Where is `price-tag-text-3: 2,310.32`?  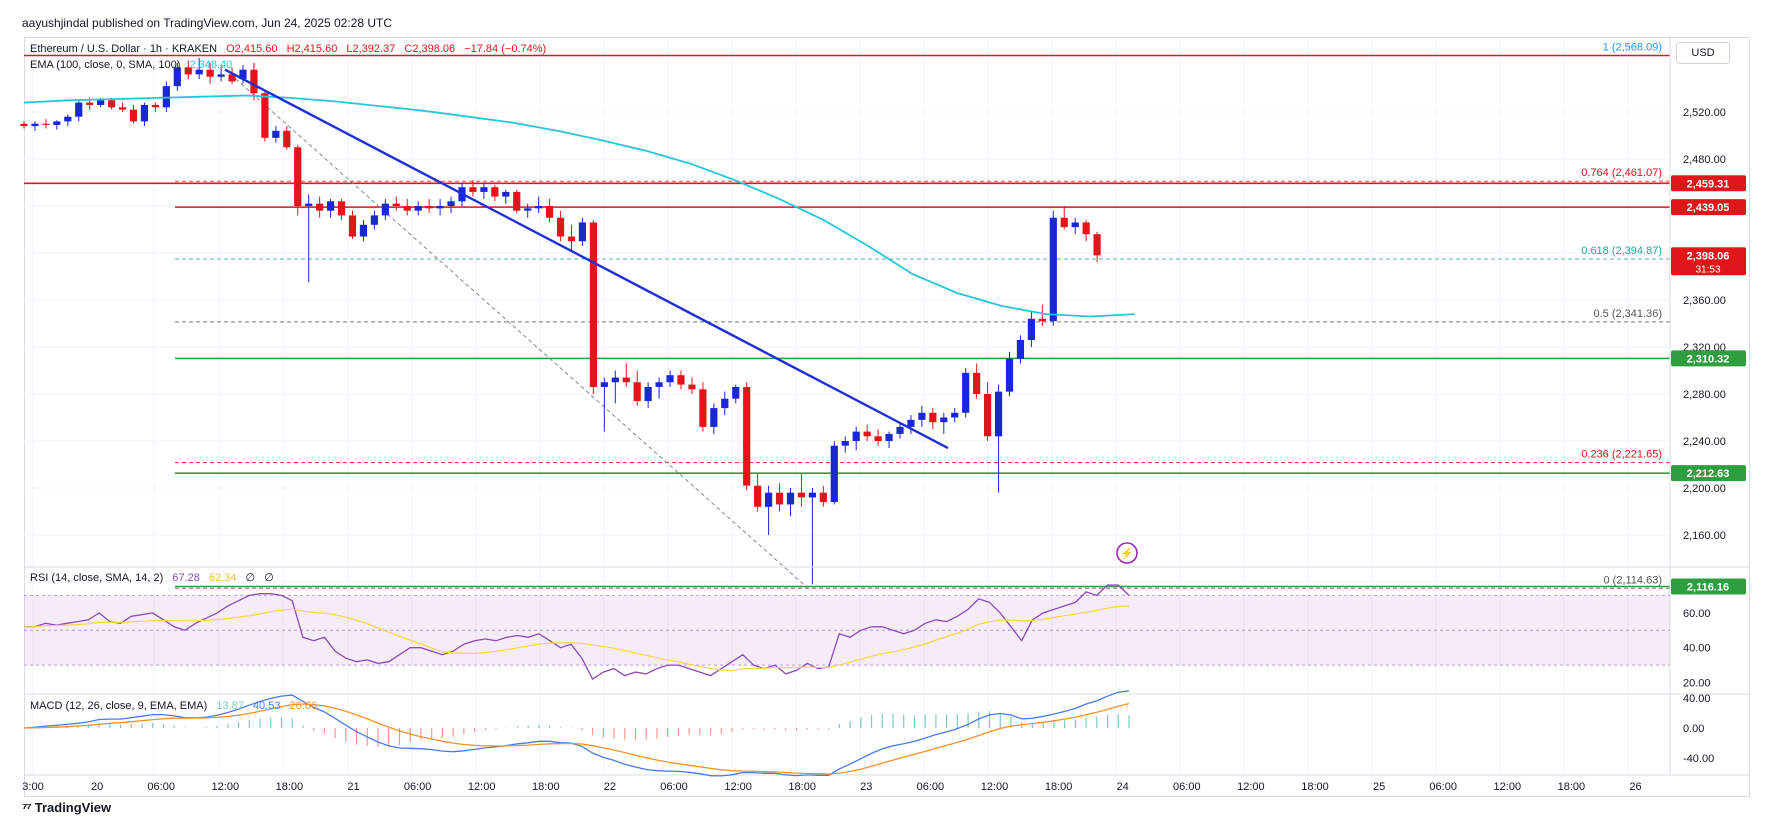
price-tag-text-3: 2,310.32 is located at coordinates (1708, 359).